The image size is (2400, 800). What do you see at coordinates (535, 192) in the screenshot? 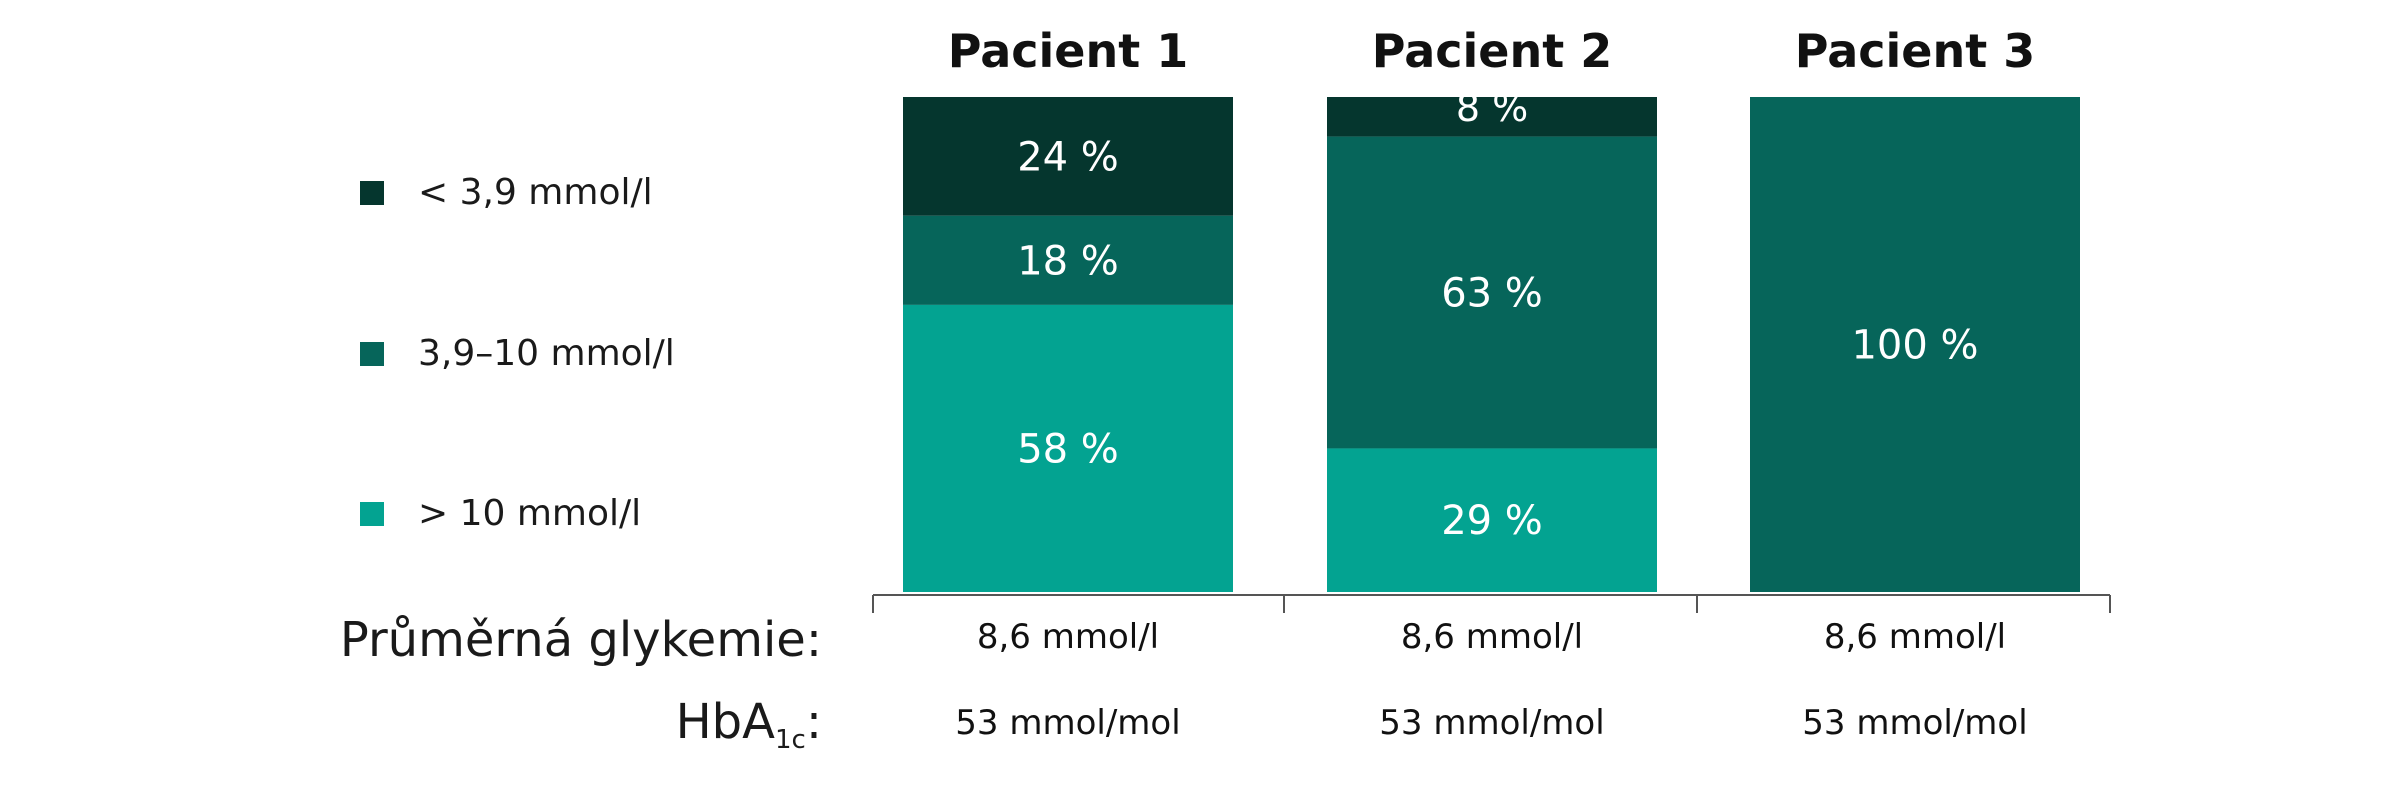
I see `legend-label-low: < 3,9 mmol/l` at bounding box center [535, 192].